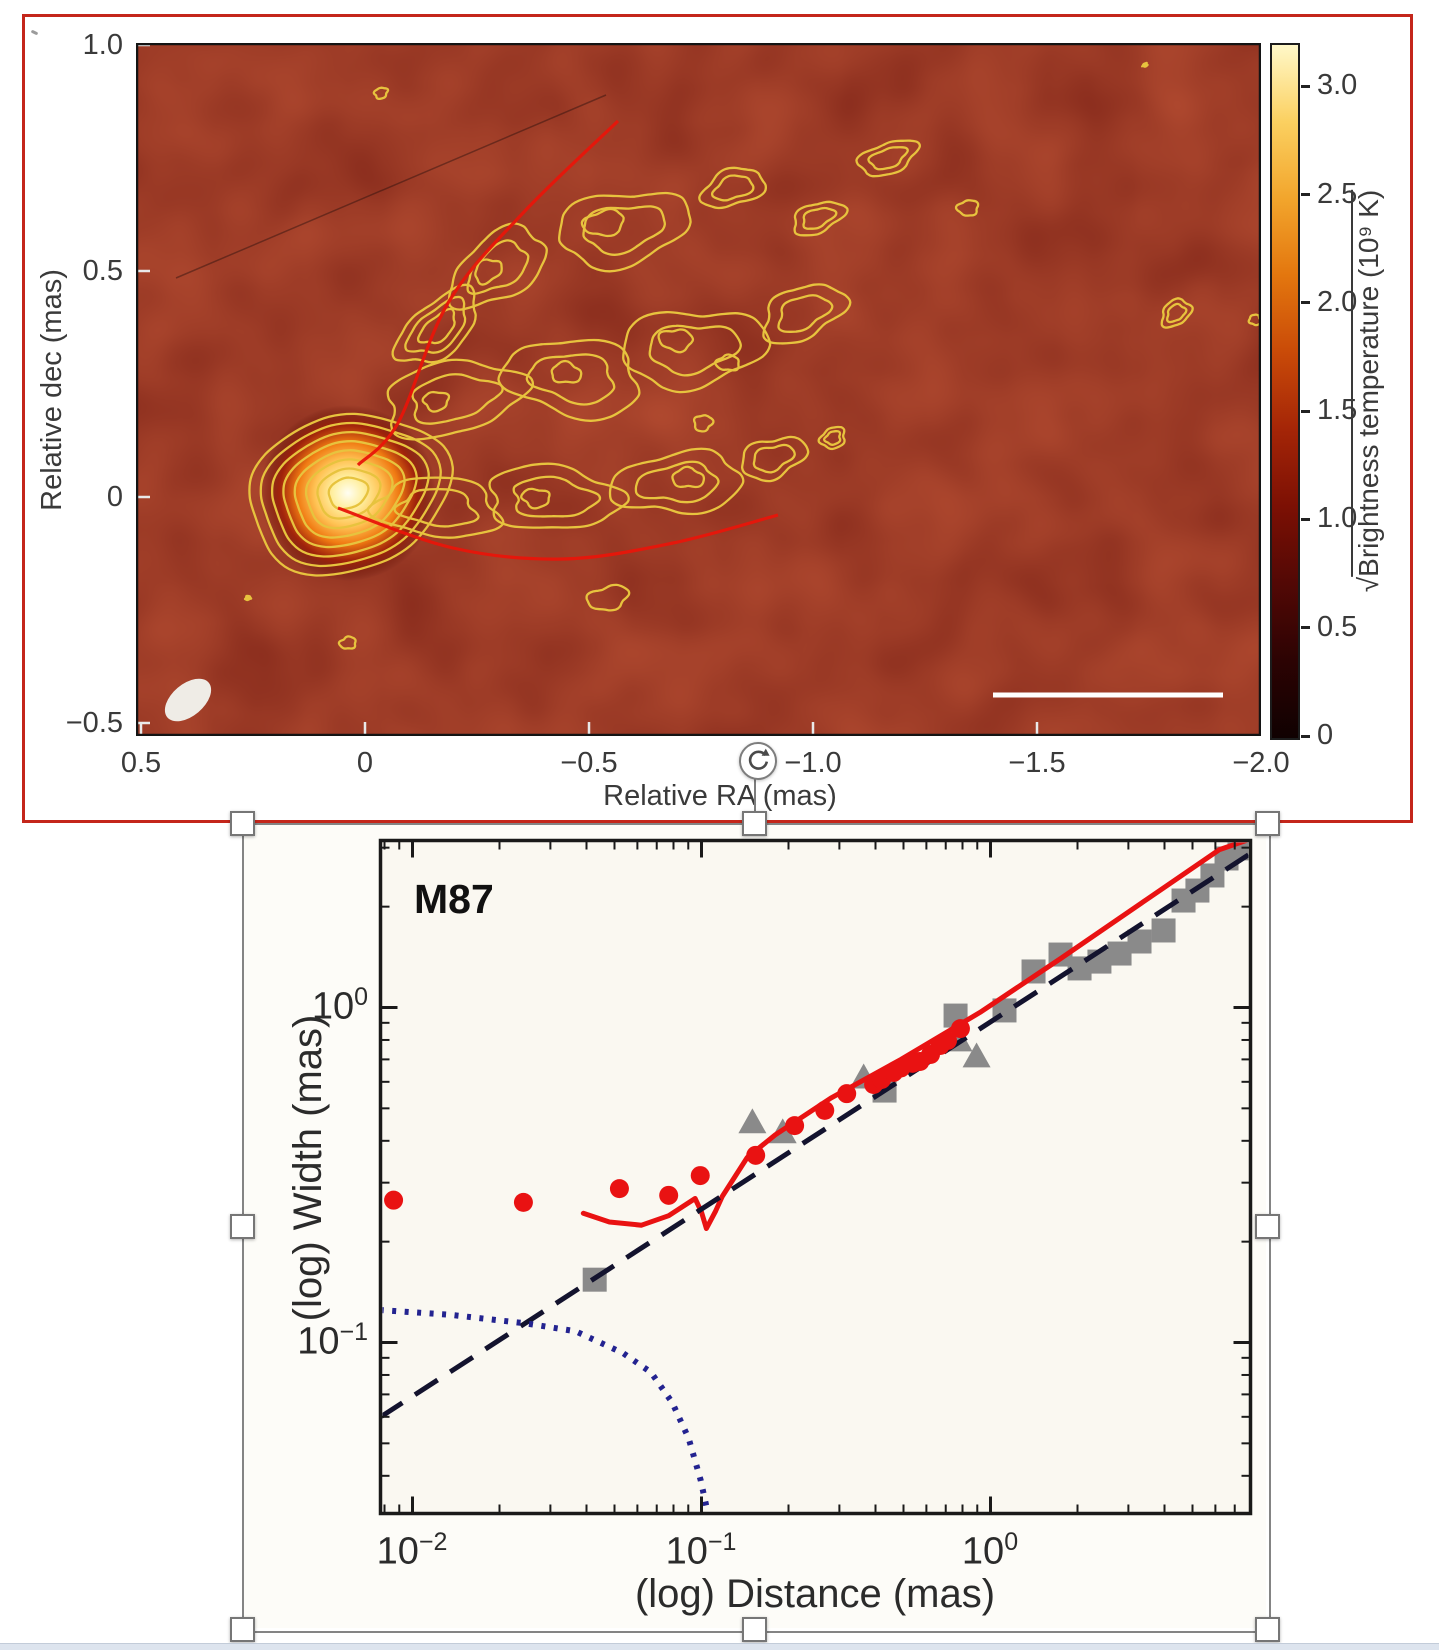 The width and height of the screenshot is (1439, 1650). Describe the element at coordinates (1337, 518) in the screenshot. I see `colorbar-tick-label: 1.0` at that location.